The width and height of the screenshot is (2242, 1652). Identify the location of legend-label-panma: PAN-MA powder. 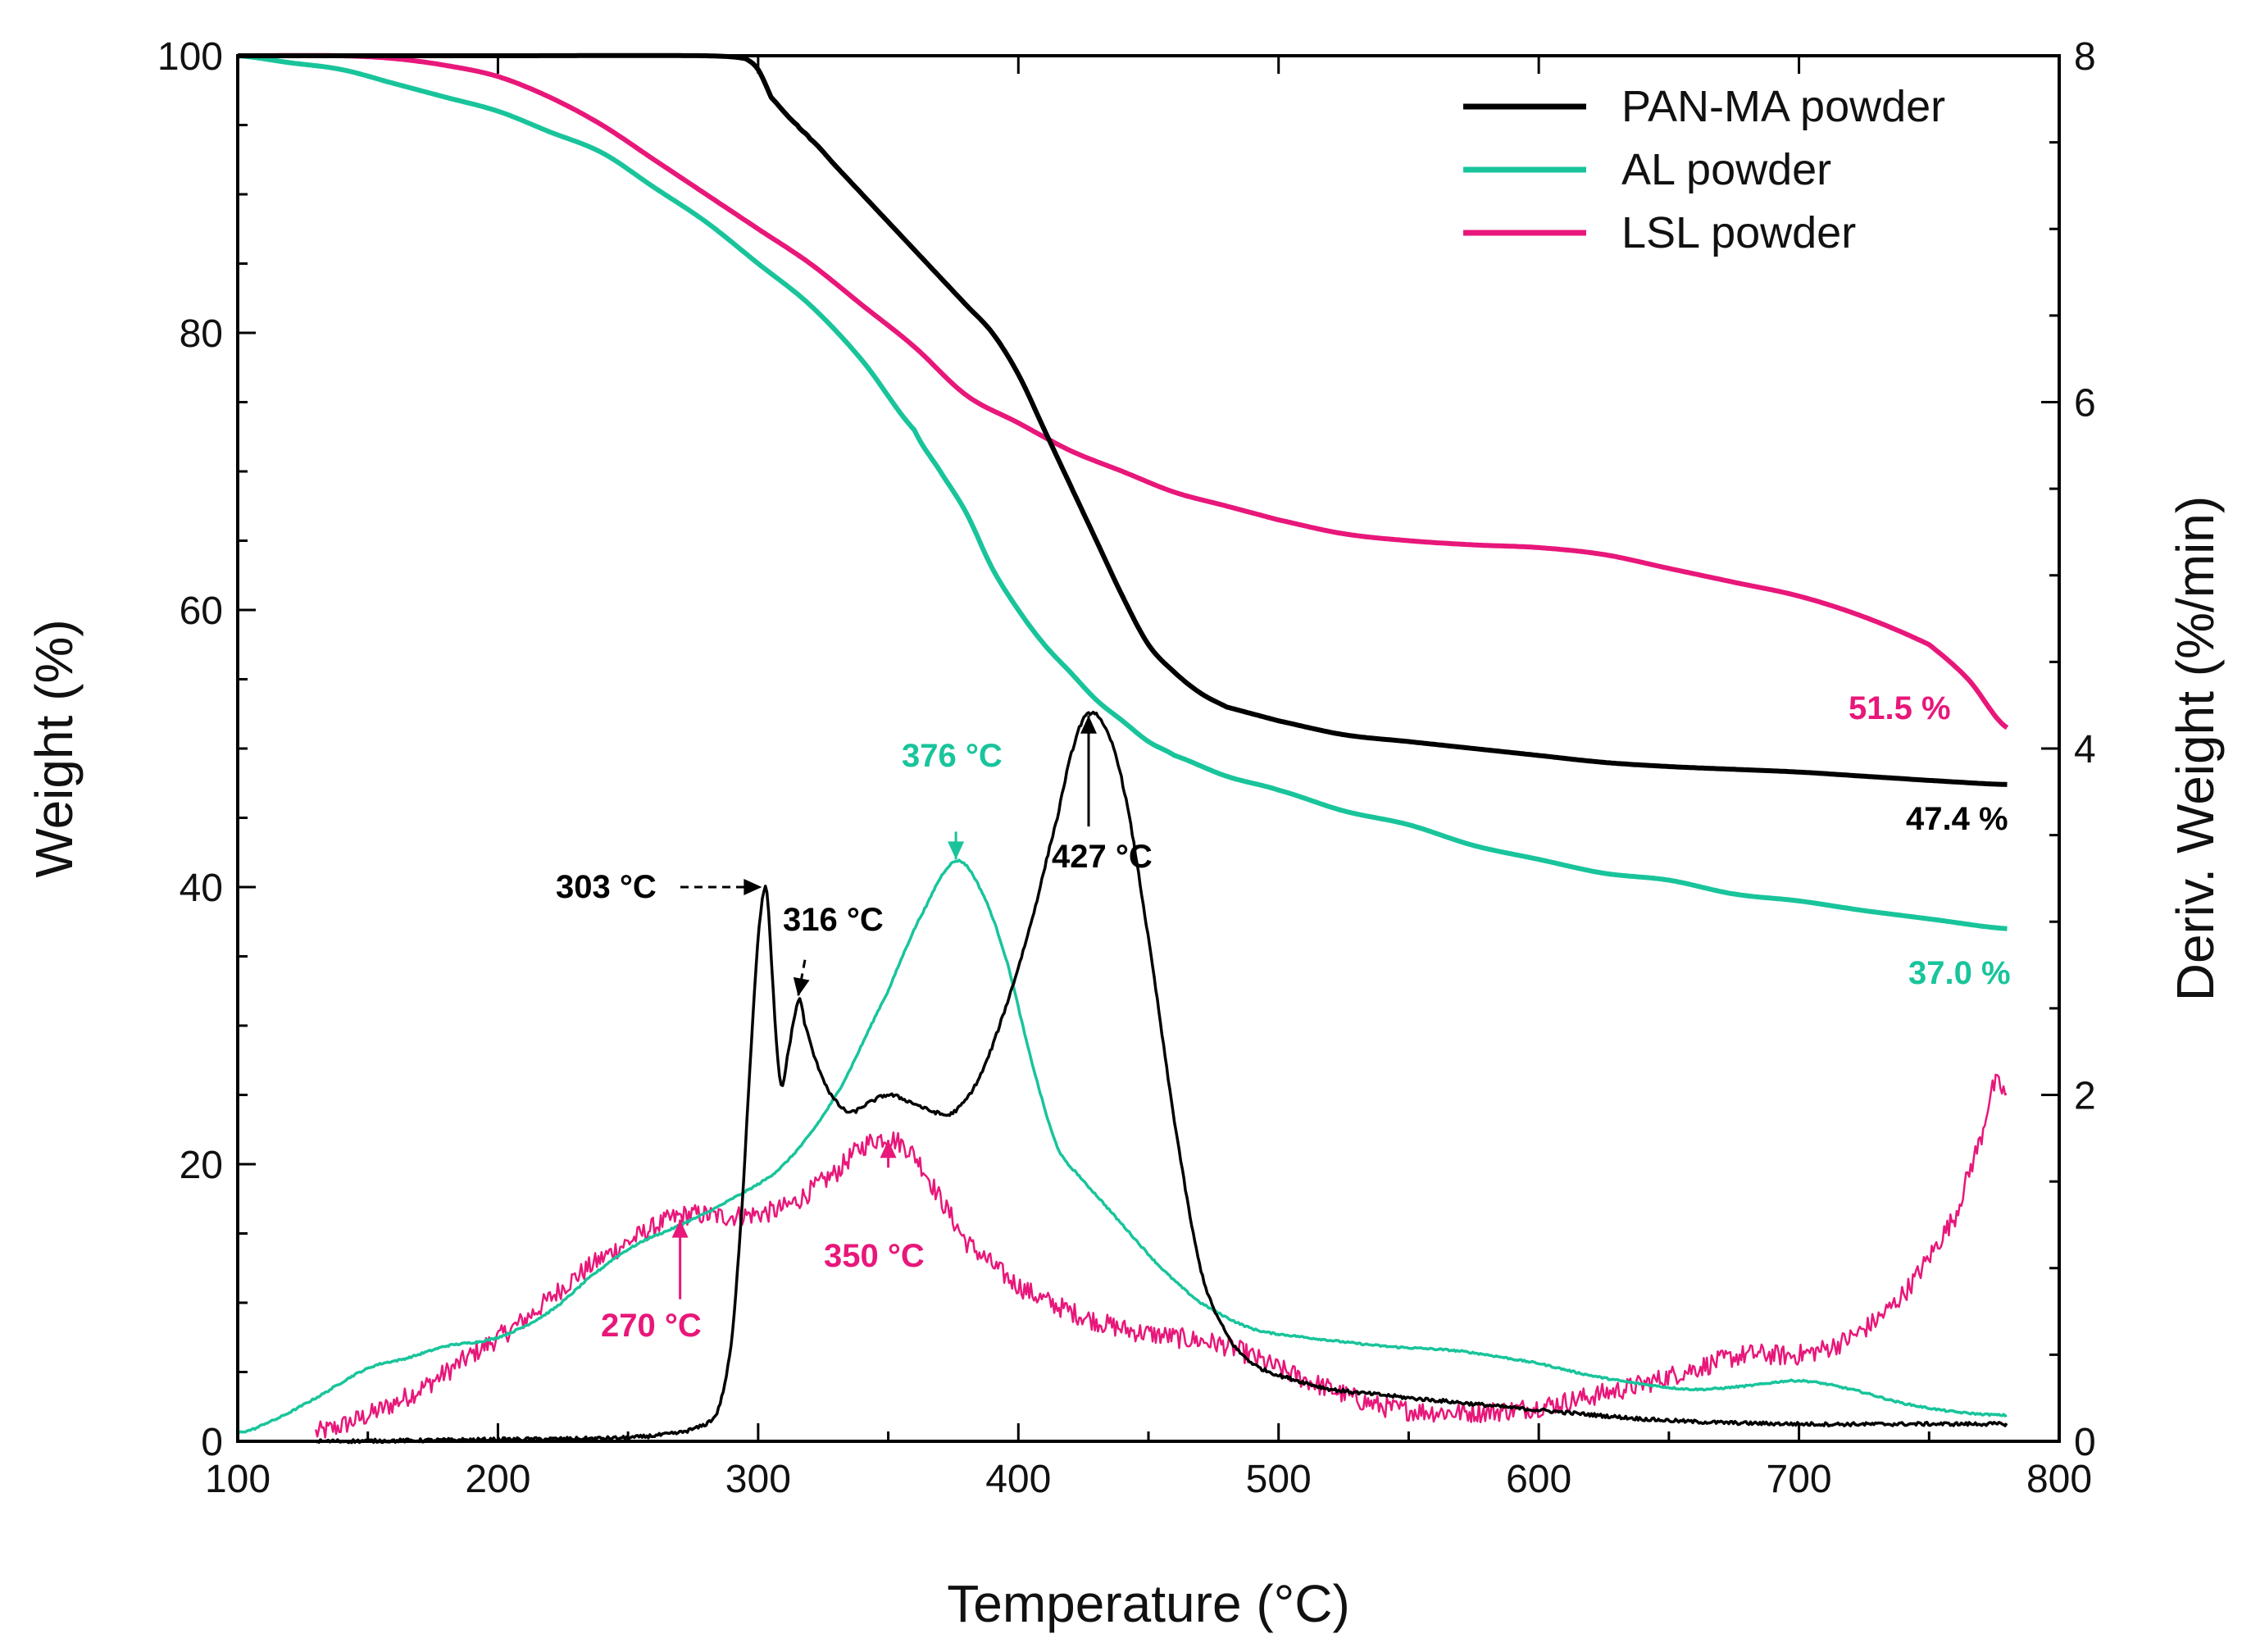
(1783, 106).